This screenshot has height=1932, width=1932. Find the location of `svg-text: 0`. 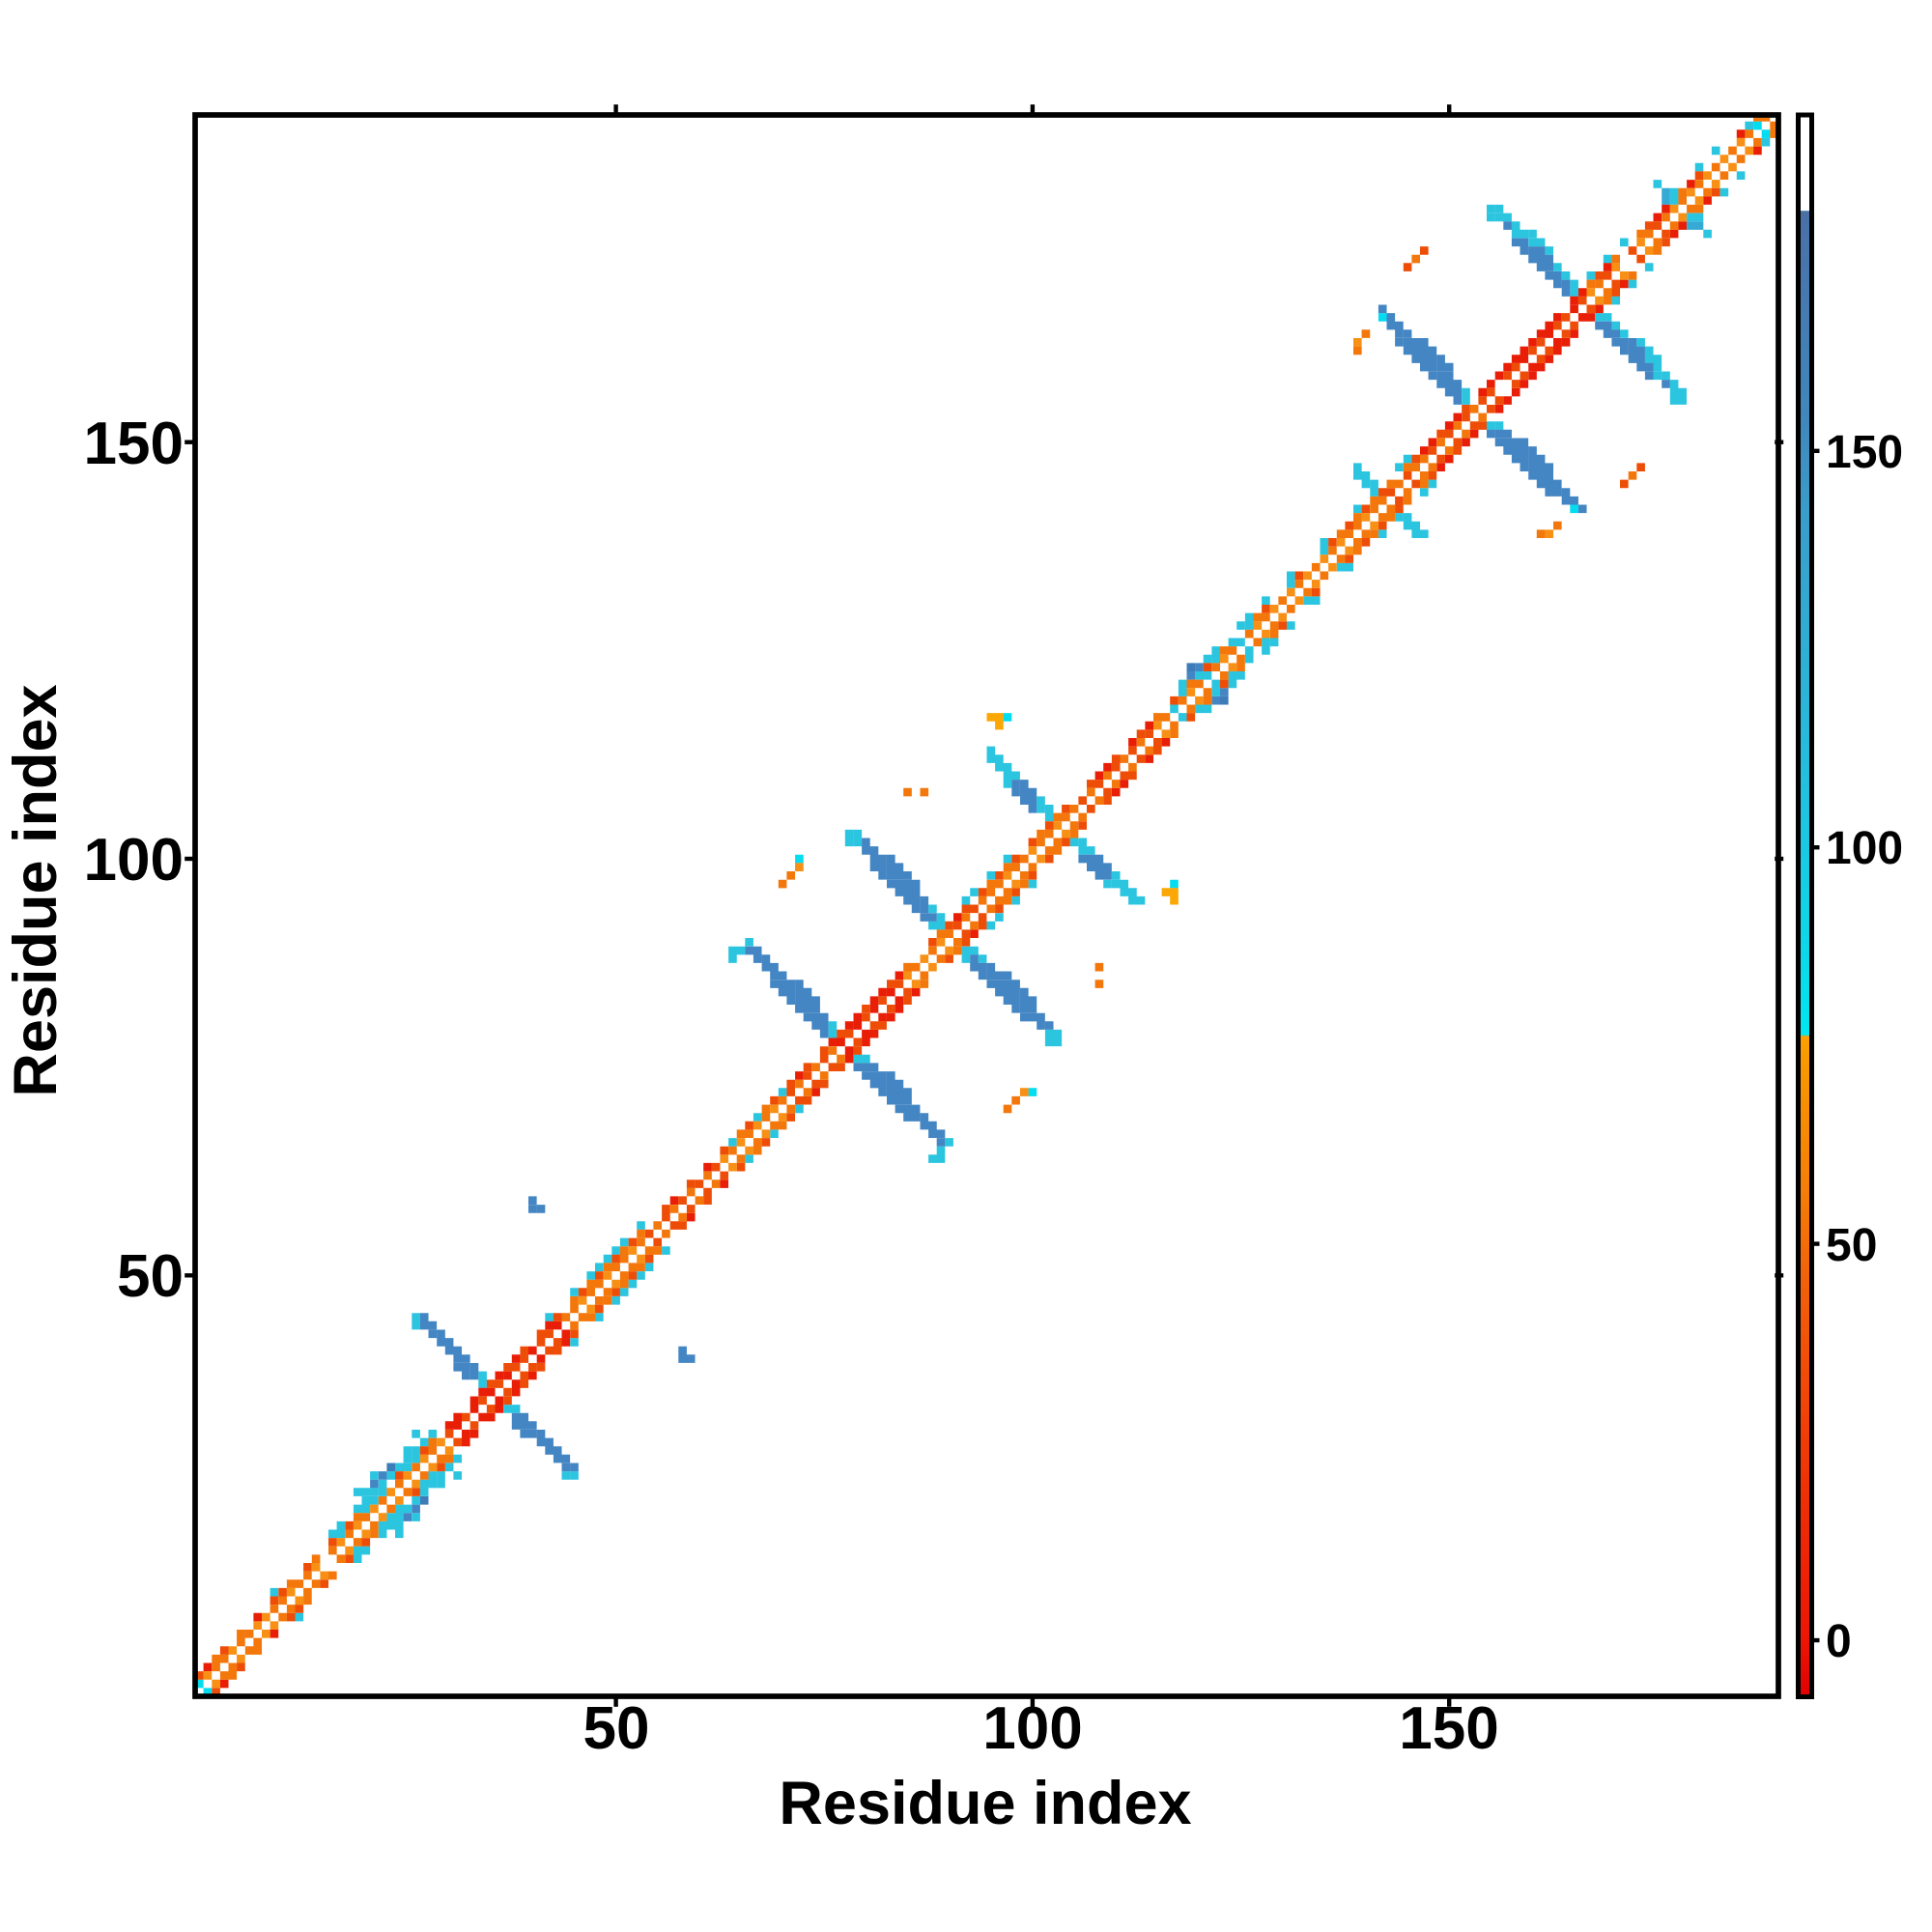

svg-text: 0 is located at coordinates (1839, 1641).